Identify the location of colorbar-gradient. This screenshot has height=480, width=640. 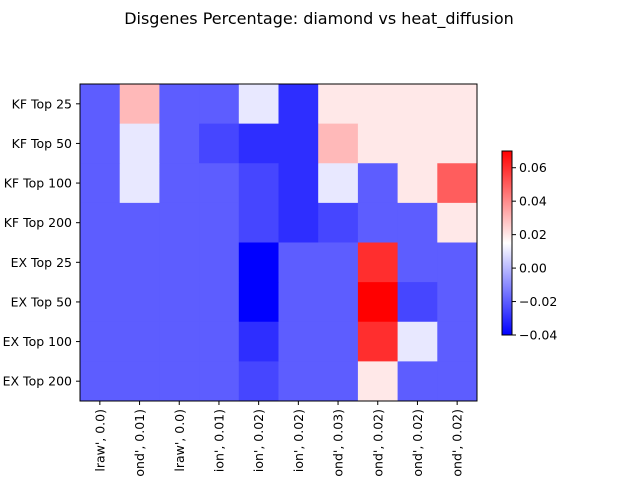
(507, 243).